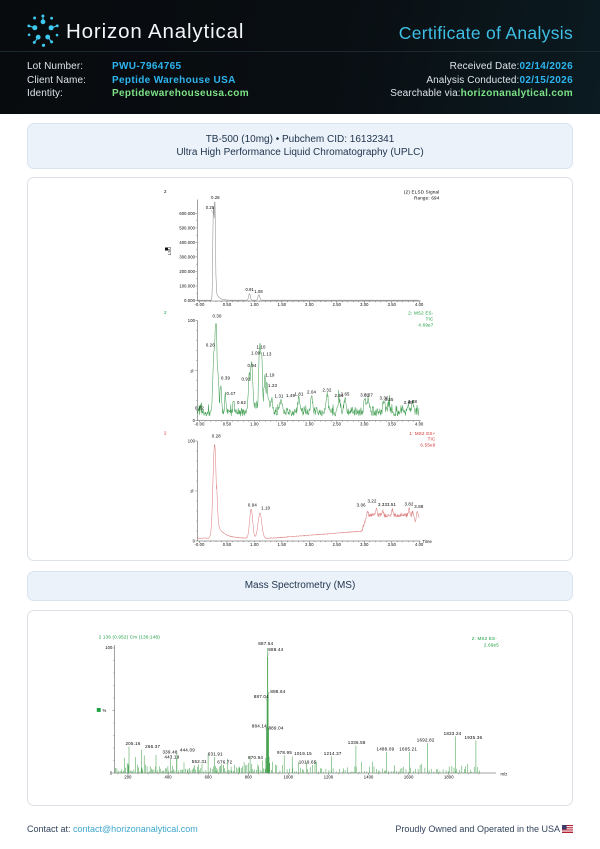 The width and height of the screenshot is (600, 849). Describe the element at coordinates (389, 399) in the screenshot. I see `svg-text: 3.45` at that location.